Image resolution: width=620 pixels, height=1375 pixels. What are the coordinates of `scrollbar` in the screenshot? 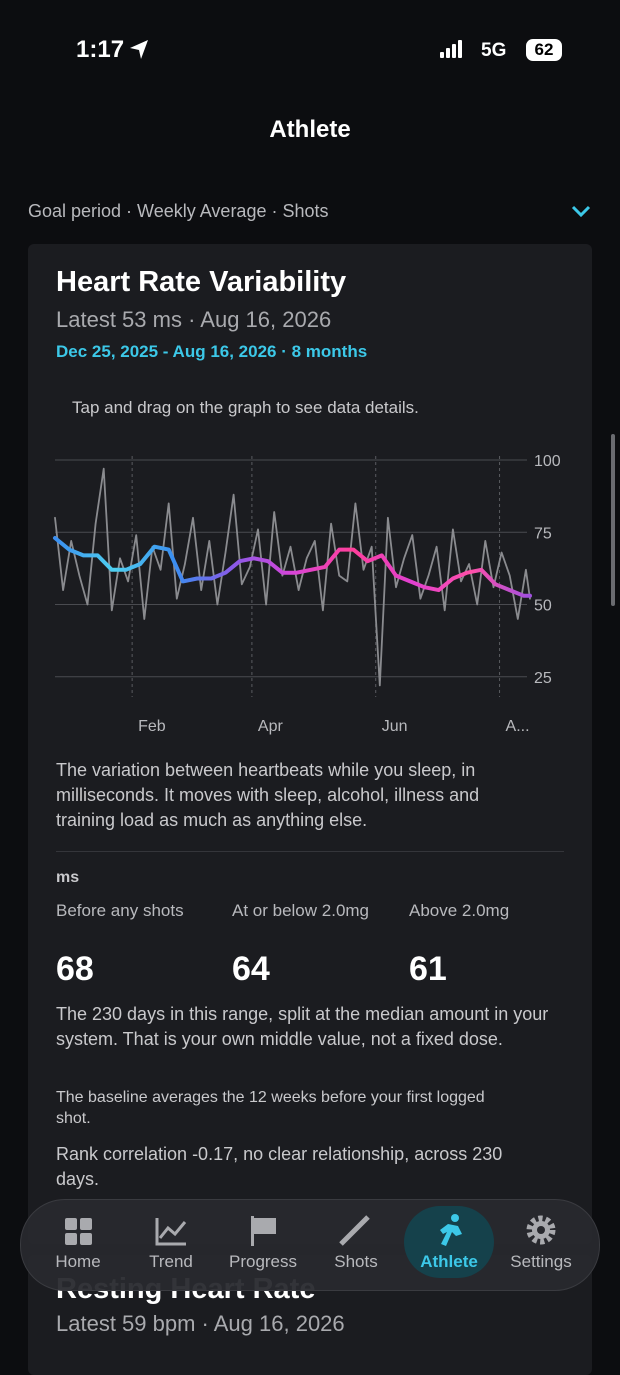 It's located at (613, 520).